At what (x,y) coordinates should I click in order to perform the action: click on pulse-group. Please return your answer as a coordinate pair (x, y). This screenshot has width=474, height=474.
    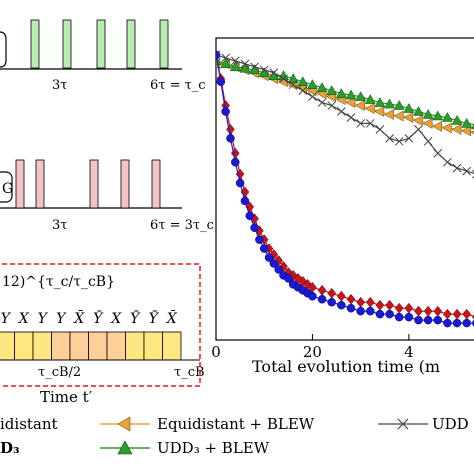
    Looking at the image, I should click on (99, 44).